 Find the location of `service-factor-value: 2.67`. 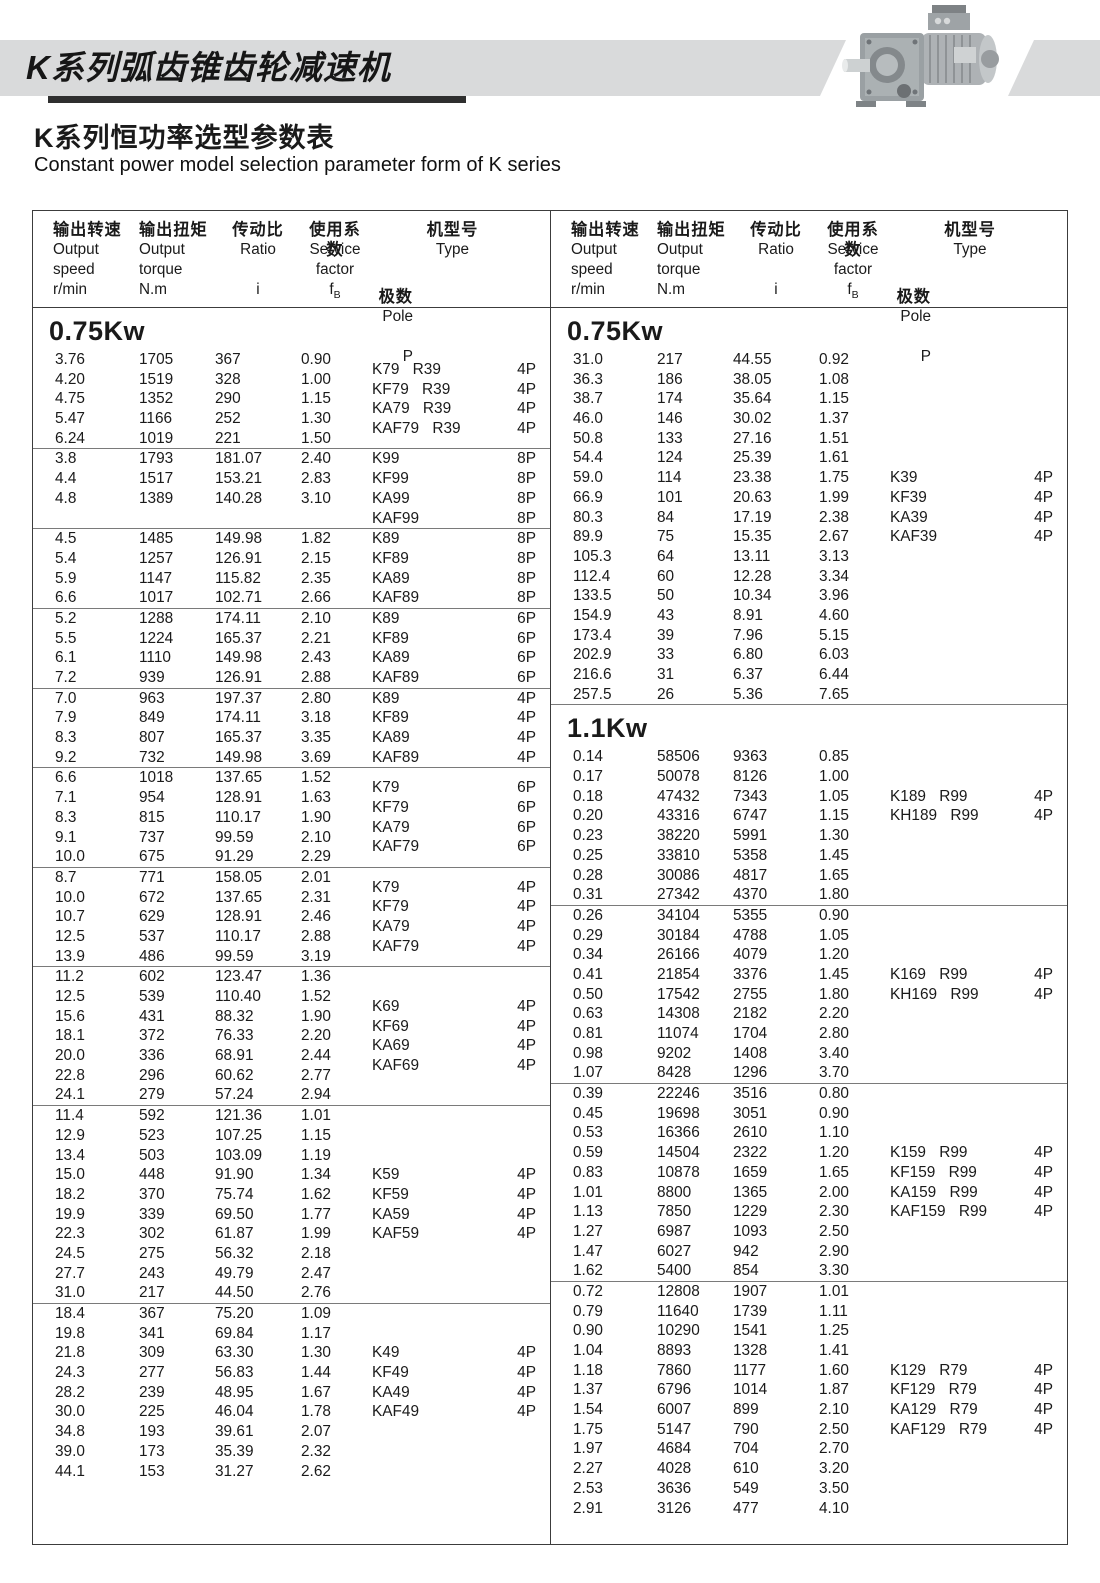

service-factor-value: 2.67 is located at coordinates (834, 537).